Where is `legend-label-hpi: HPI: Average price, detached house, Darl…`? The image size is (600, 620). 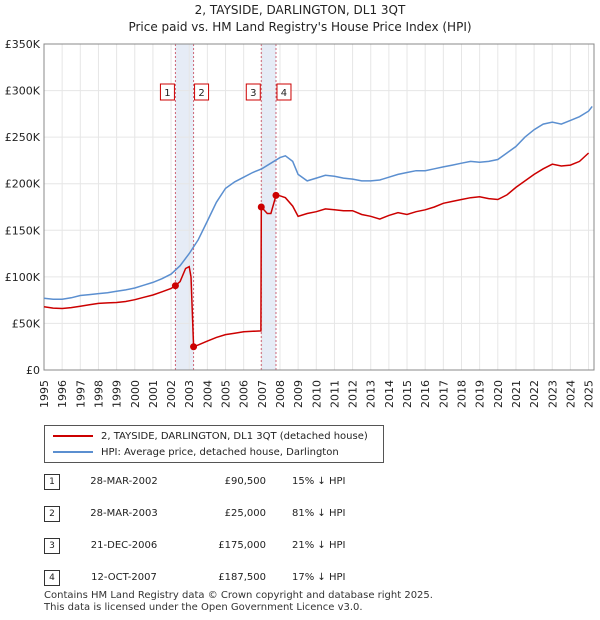
legend-label-hpi: HPI: Average price, detached house, Darl… is located at coordinates (220, 452).